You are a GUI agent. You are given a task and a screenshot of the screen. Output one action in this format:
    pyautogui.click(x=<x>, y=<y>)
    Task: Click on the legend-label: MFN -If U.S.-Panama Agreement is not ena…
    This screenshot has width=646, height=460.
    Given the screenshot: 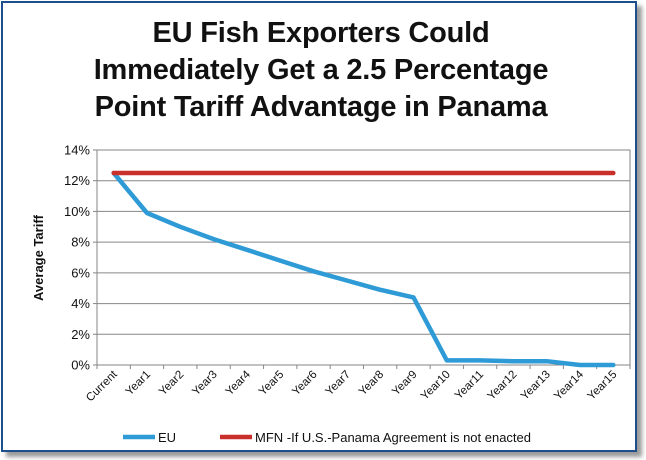 What is the action you would take?
    pyautogui.click(x=393, y=437)
    